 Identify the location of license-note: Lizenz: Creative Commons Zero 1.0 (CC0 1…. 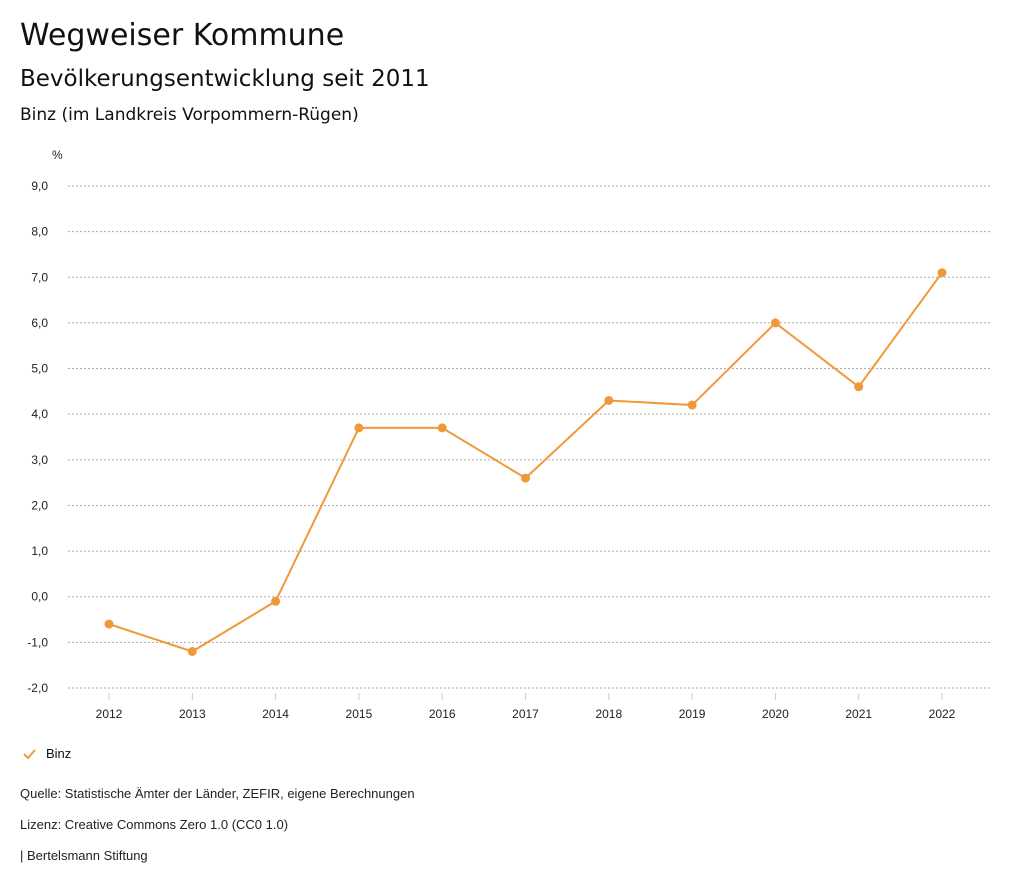
(154, 824).